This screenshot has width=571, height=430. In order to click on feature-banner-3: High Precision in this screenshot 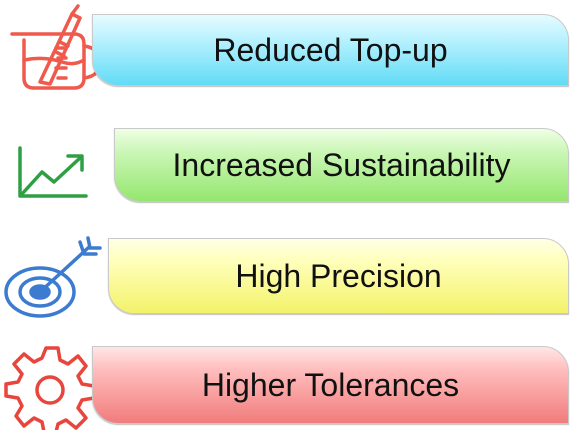, I will do `click(338, 276)`.